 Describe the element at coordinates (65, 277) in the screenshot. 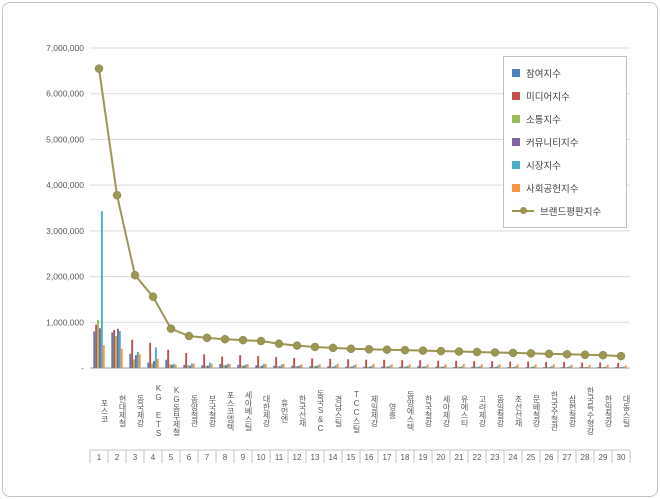

I see `y-tick-label: 2,000,000` at that location.